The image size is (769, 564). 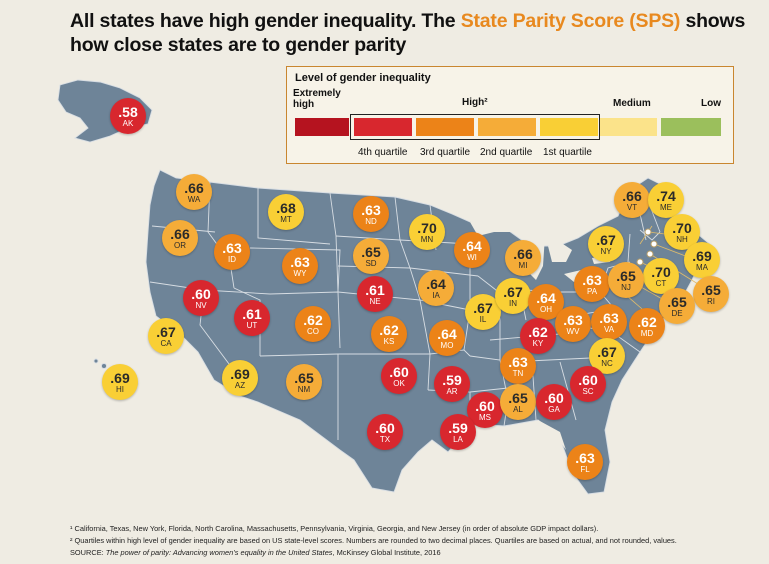 What do you see at coordinates (399, 383) in the screenshot?
I see `state-abbr: OK` at bounding box center [399, 383].